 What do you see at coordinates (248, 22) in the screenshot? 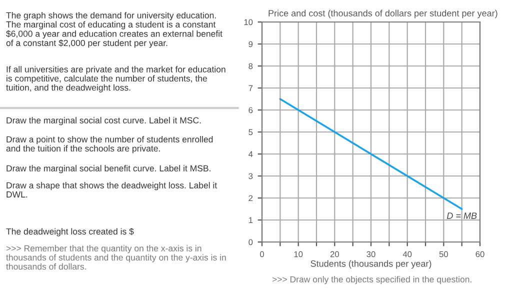
I see `y-tick-label: 10` at bounding box center [248, 22].